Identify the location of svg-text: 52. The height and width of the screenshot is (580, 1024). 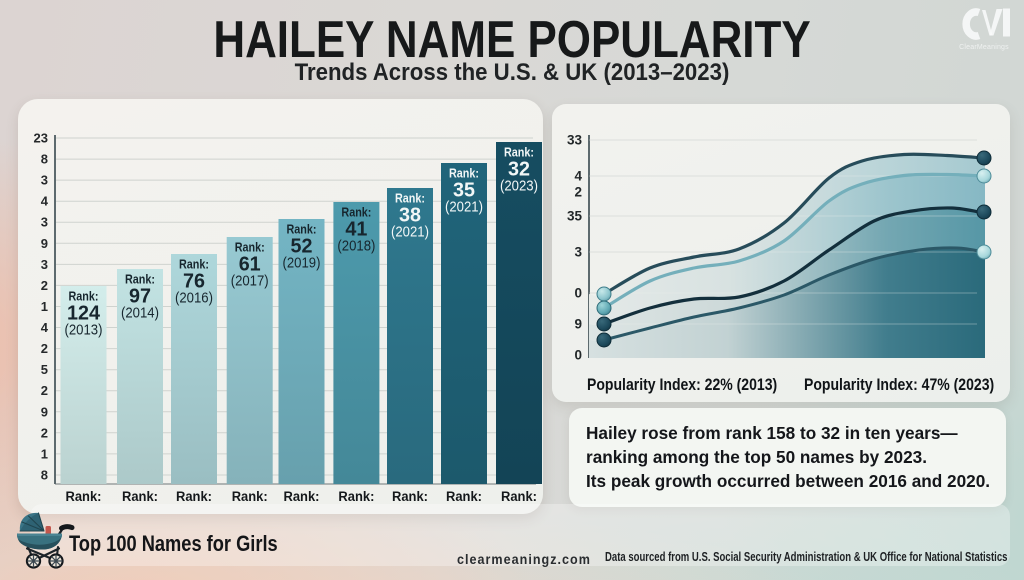
(302, 246).